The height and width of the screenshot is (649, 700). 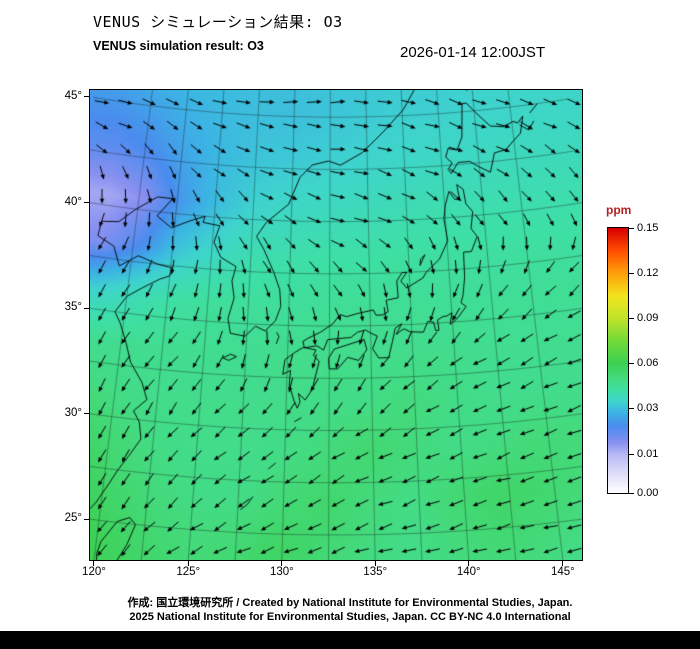 I want to click on bottom-bar, so click(x=350, y=640).